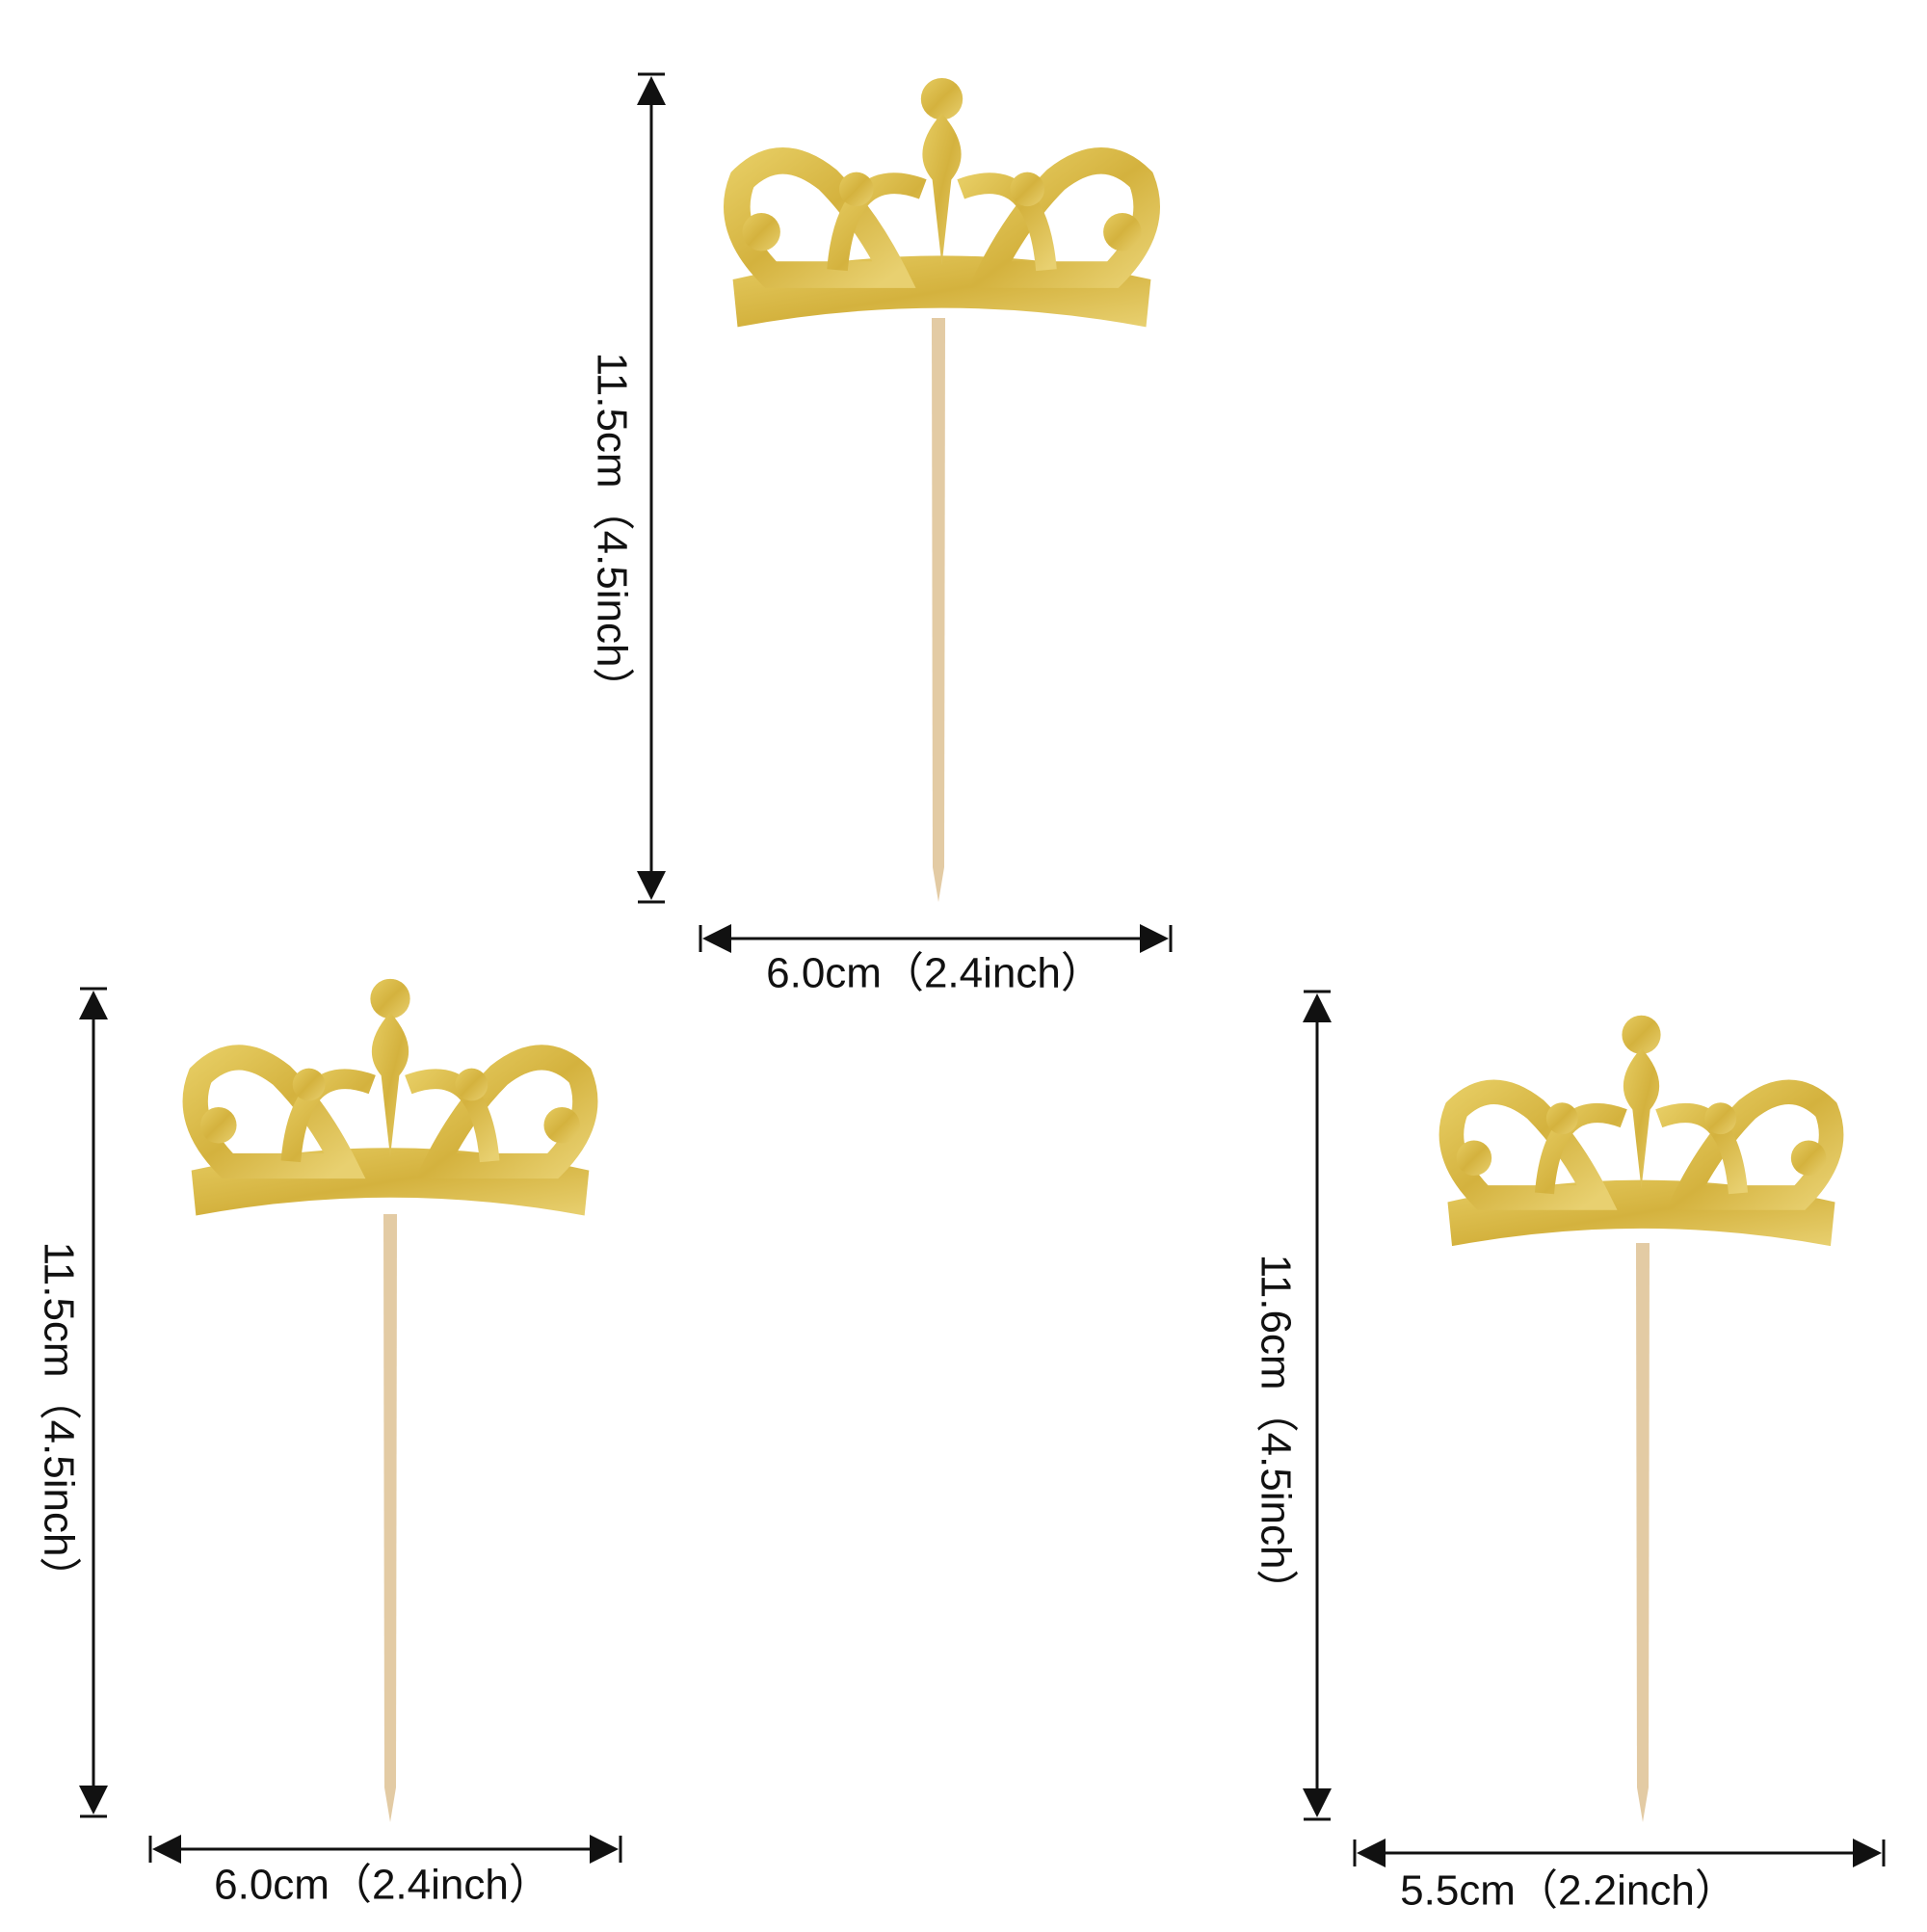  What do you see at coordinates (1568, 1891) in the screenshot?
I see `width-label: 5.5cm（2.2inch）` at bounding box center [1568, 1891].